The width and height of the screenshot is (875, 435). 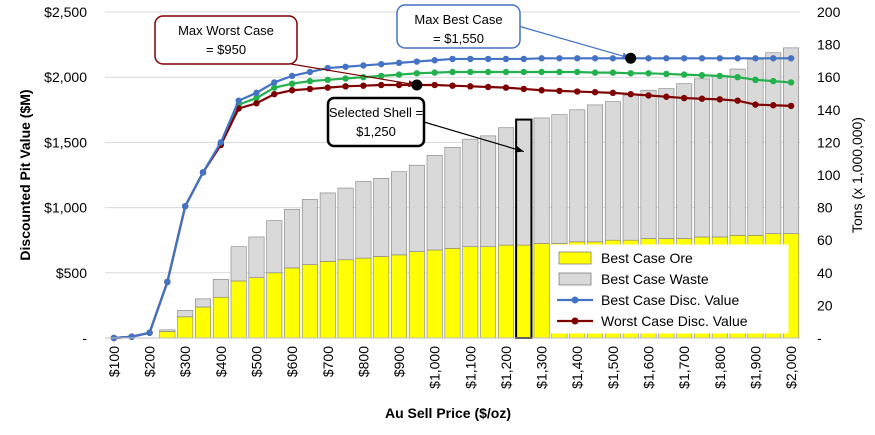 What do you see at coordinates (655, 279) in the screenshot?
I see `legend-label: Best Case Waste` at bounding box center [655, 279].